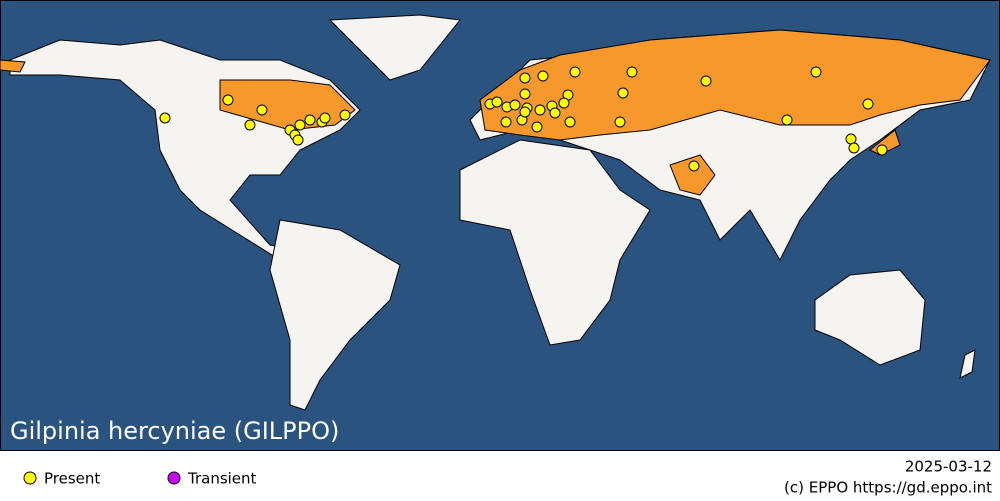 Image resolution: width=1000 pixels, height=501 pixels. I want to click on europe-russia, so click(735, 85).